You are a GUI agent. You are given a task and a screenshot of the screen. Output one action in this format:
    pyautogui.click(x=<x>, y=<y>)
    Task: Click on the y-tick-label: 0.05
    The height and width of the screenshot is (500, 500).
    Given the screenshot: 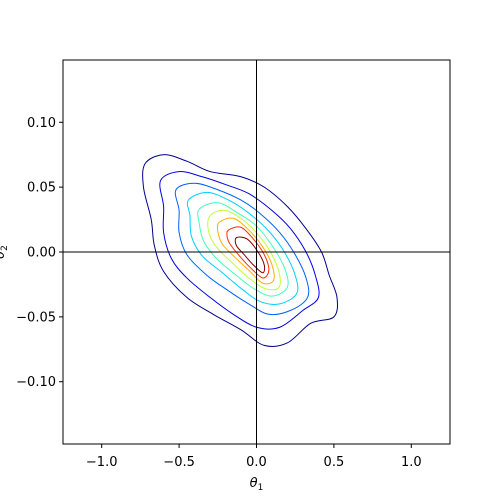 What is the action you would take?
    pyautogui.click(x=41, y=188)
    